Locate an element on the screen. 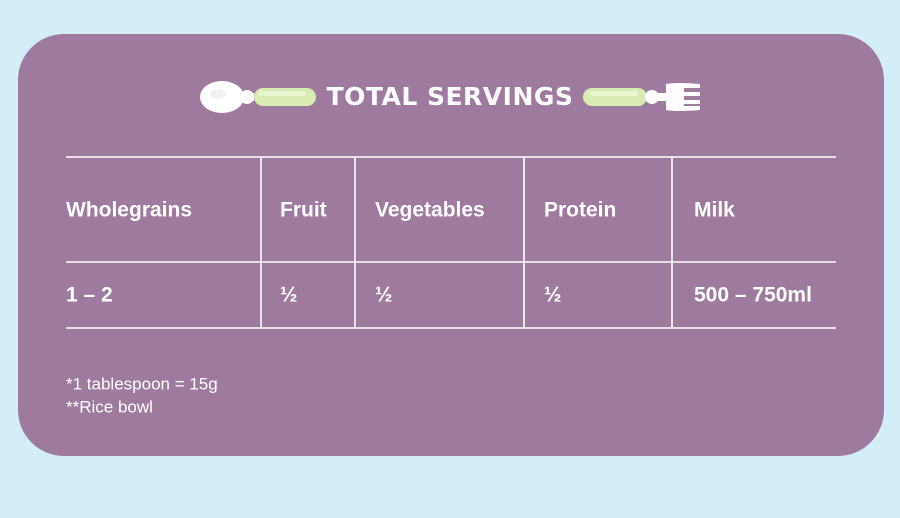 This screenshot has height=518, width=900. spoon-icon is located at coordinates (258, 97).